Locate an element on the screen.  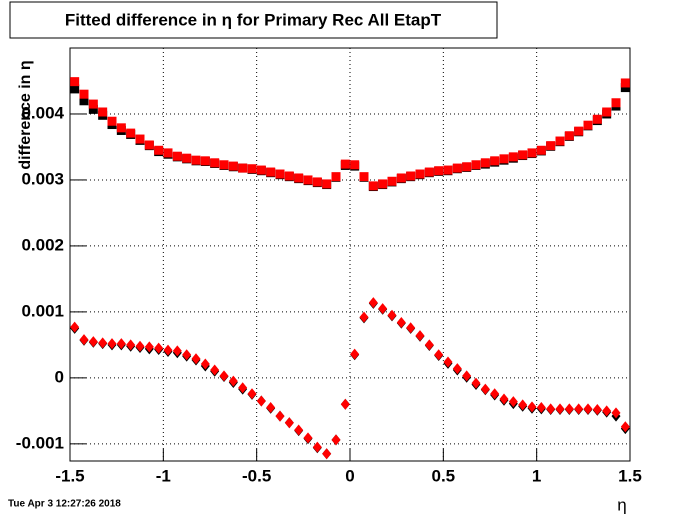
x-tick-label: -0.5 is located at coordinates (256, 475).